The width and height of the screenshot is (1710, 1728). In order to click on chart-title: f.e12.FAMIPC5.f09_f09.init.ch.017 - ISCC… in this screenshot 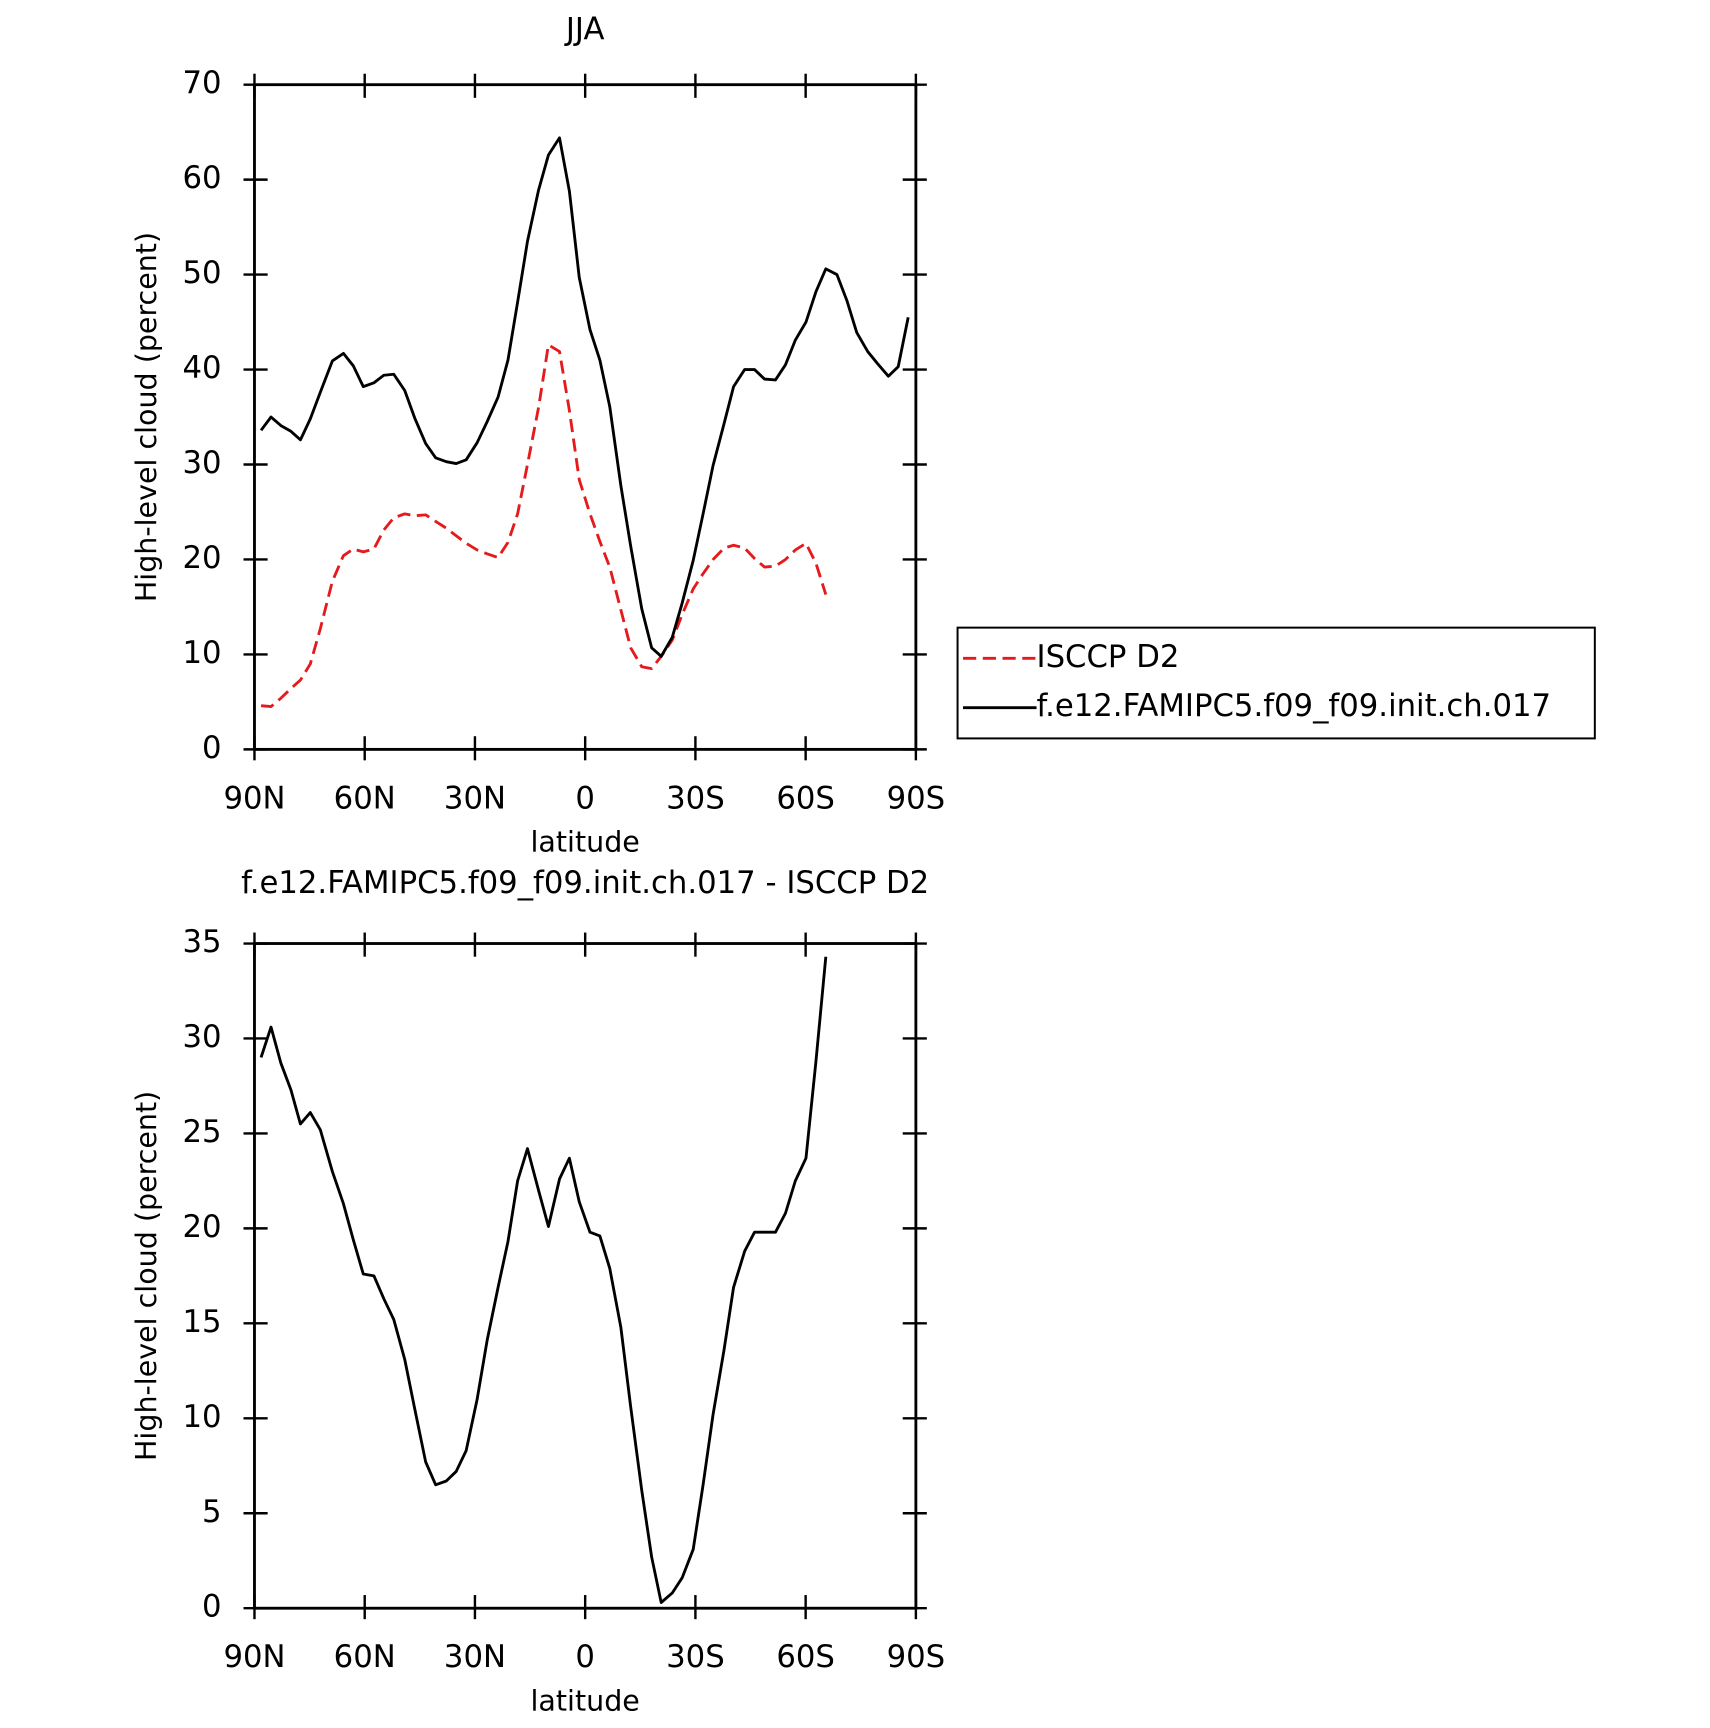, I will do `click(585, 883)`.